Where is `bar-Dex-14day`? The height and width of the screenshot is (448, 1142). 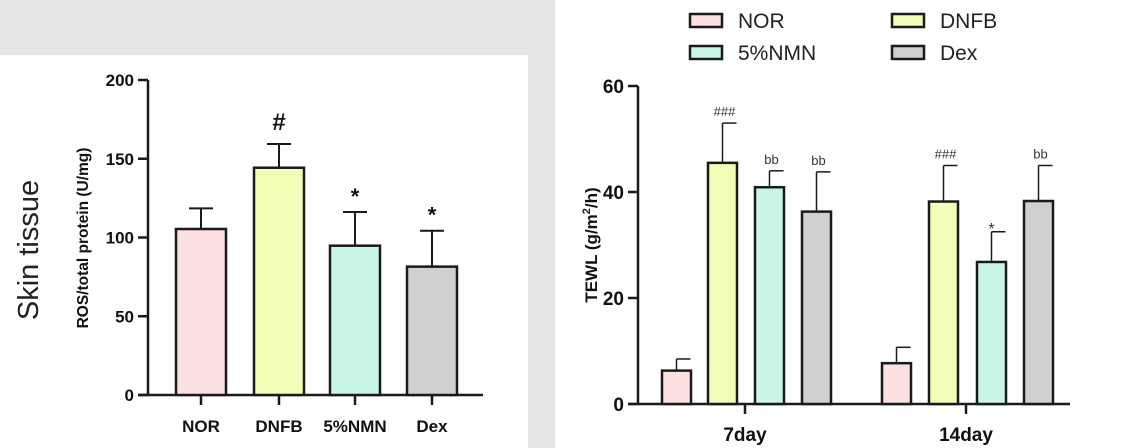 bar-Dex-14day is located at coordinates (1038, 302).